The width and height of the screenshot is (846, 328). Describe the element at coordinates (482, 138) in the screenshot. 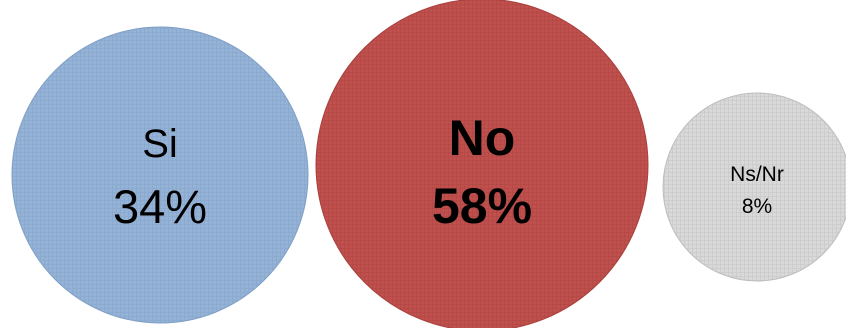

I see `bubble-label-no: No` at that location.